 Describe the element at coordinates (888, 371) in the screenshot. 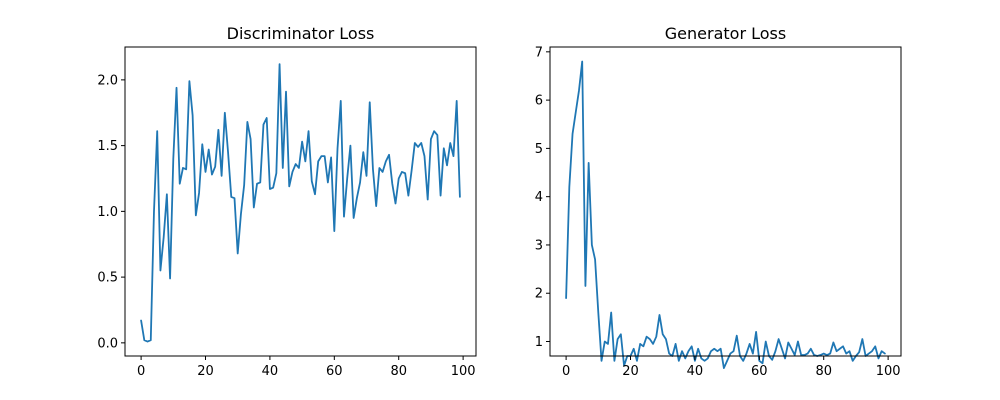

I see `generator-x-tick-label: 100` at that location.